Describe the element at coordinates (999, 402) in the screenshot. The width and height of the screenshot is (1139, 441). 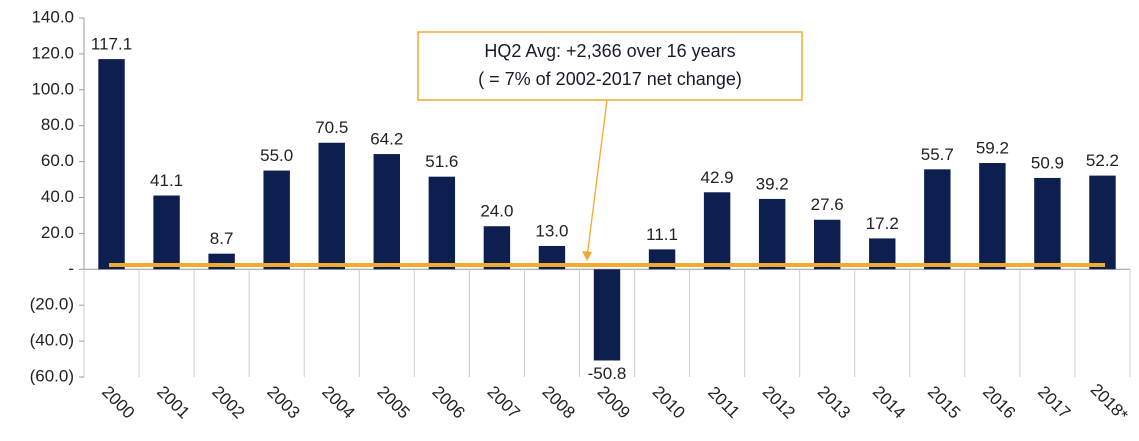
I see `x-tick-label: 2016` at that location.